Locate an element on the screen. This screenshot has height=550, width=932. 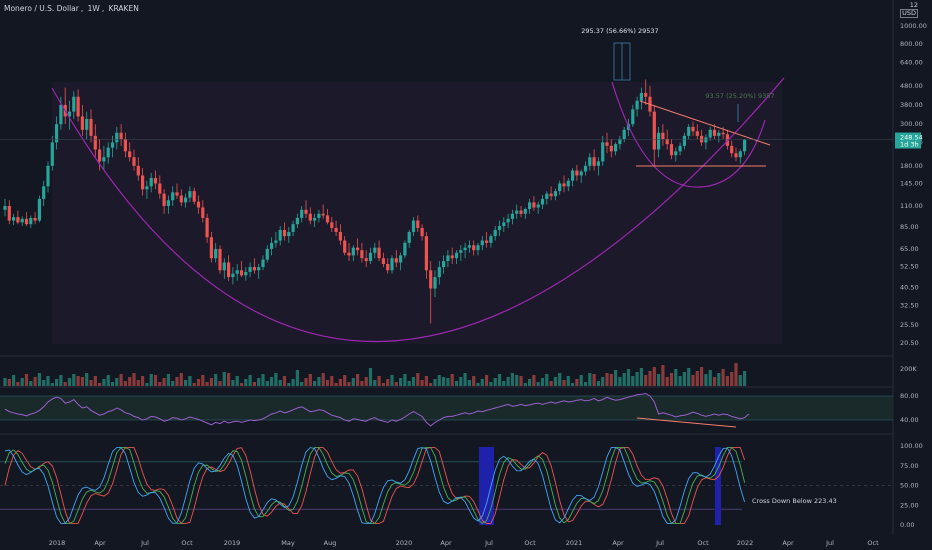
volume-tick-label: 200K is located at coordinates (908, 369).